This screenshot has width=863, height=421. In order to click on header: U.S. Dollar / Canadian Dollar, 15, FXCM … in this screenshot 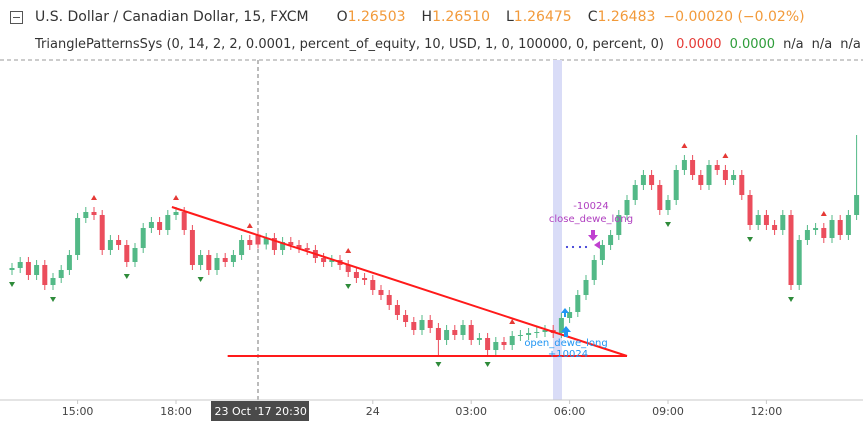, I will do `click(411, 17)`.